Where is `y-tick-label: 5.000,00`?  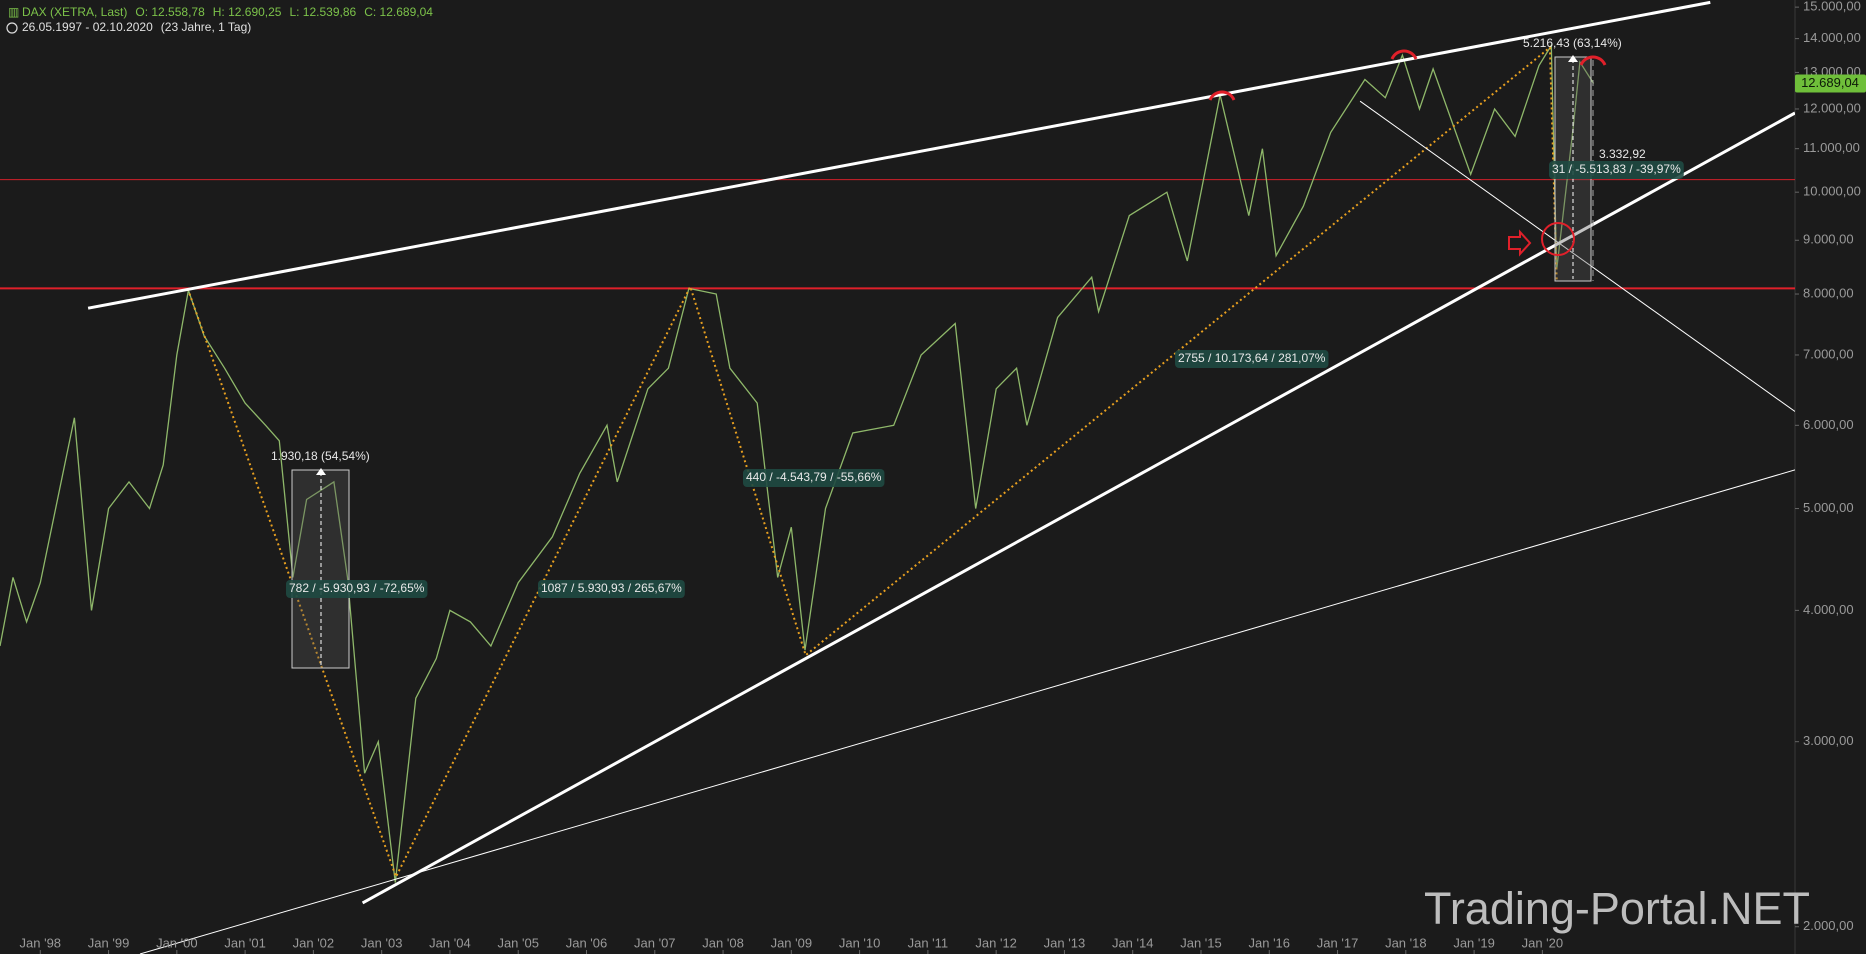
y-tick-label: 5.000,00 is located at coordinates (1828, 507).